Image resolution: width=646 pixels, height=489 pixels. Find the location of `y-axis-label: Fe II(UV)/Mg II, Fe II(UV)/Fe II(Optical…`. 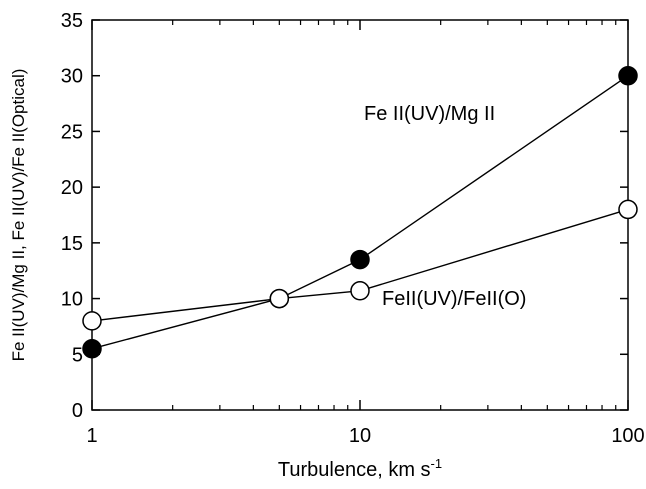

y-axis-label: Fe II(UV)/Mg II, Fe II(UV)/Fe II(Optical… is located at coordinates (18, 215).